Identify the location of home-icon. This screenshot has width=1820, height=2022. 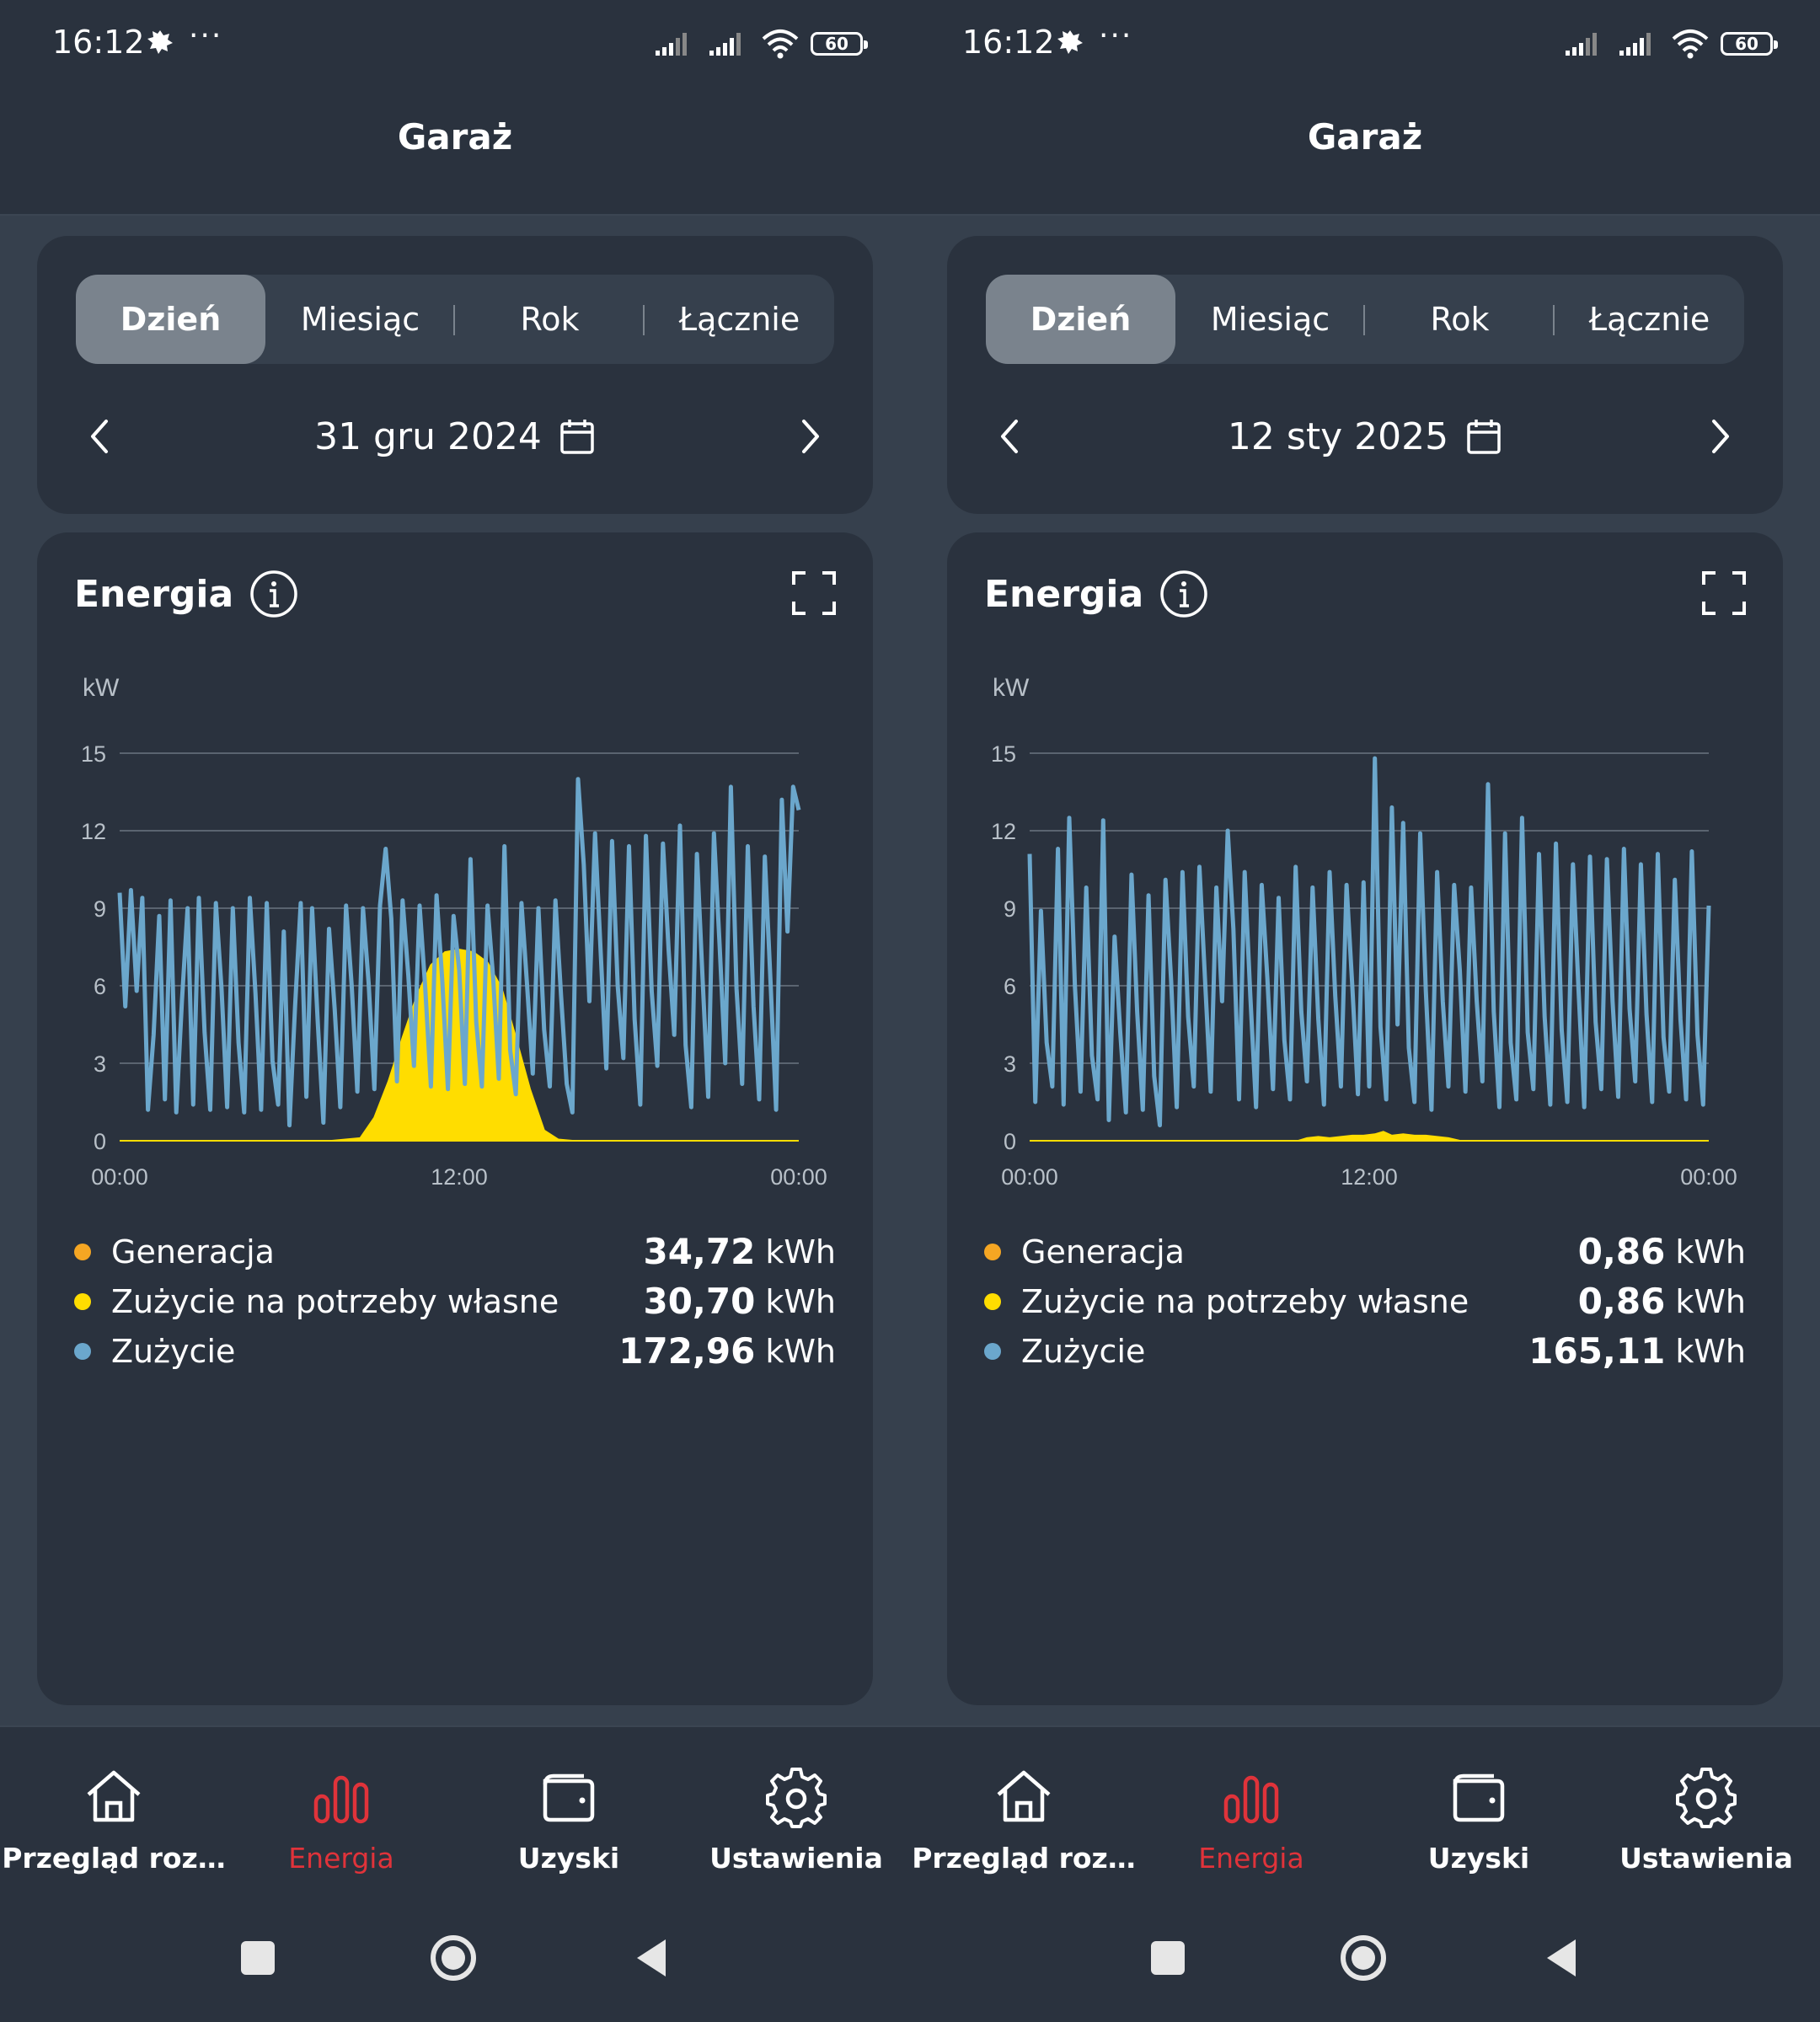
(1024, 1796).